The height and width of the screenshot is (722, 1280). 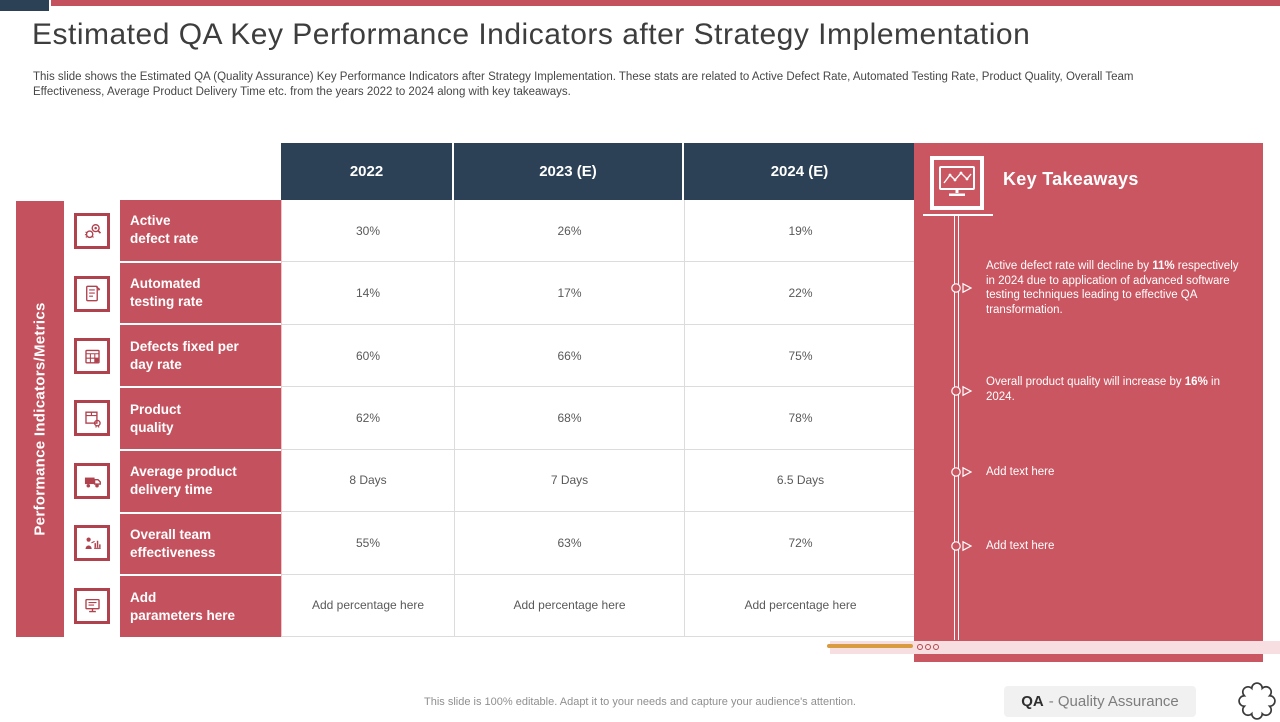 I want to click on team-chart-icon, so click(x=92, y=543).